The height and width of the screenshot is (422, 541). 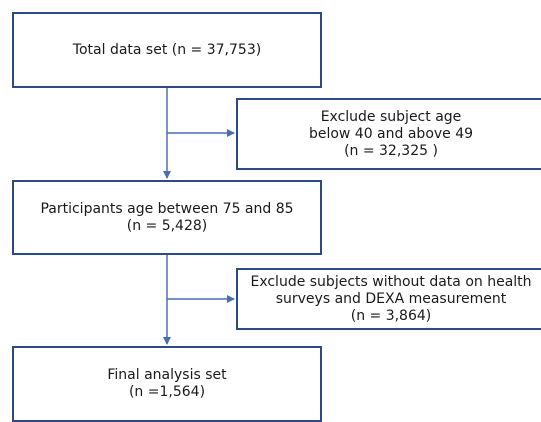 What do you see at coordinates (391, 315) in the screenshot?
I see `exclude-missing-data-count: (n = 3,864)` at bounding box center [391, 315].